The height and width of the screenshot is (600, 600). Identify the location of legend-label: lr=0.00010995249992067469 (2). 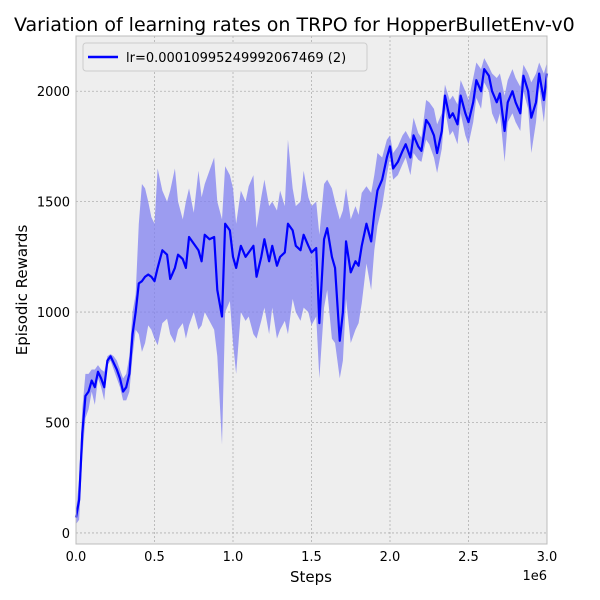
(236, 58).